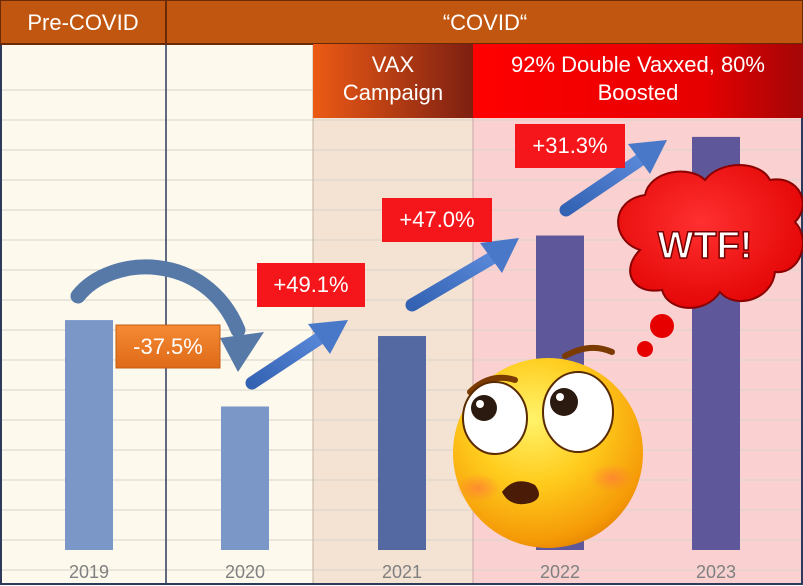 The image size is (803, 586). What do you see at coordinates (560, 572) in the screenshot?
I see `x-tick-2022: 2022` at bounding box center [560, 572].